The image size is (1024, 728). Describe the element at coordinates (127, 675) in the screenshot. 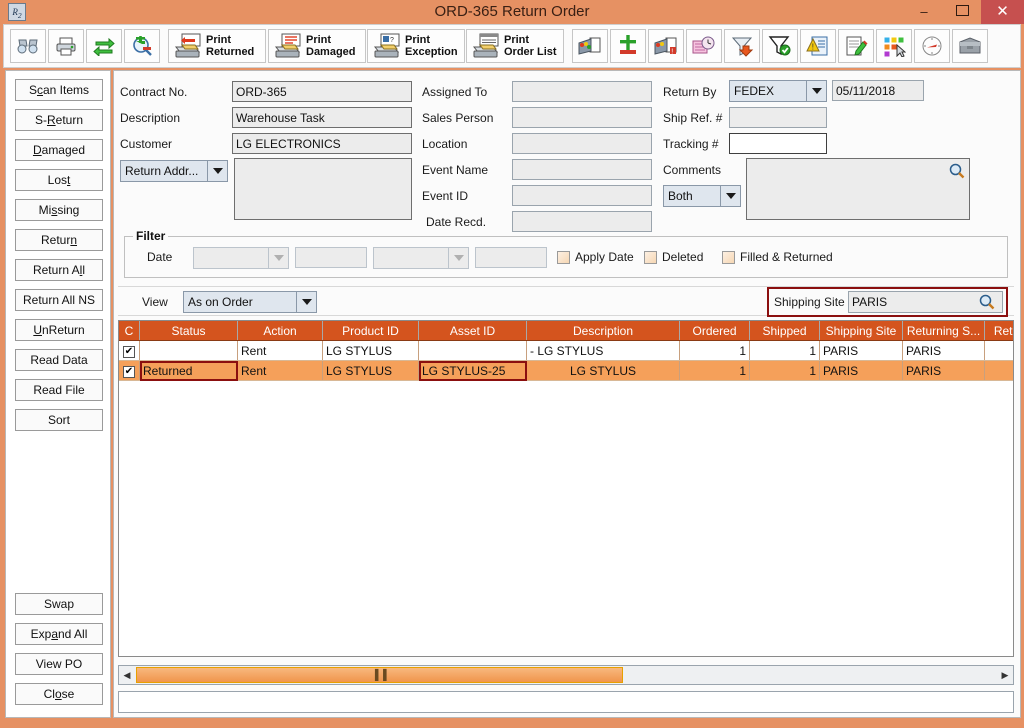

I see `scroll-left-arrow: ◀` at that location.